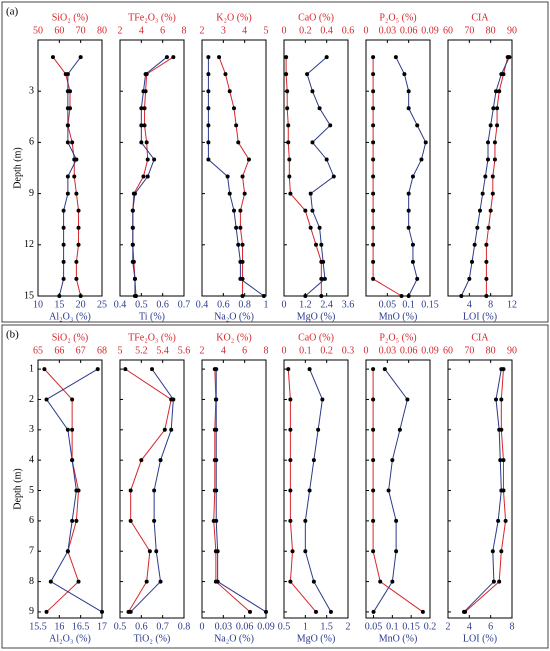 This screenshot has width=550, height=651. What do you see at coordinates (512, 30) in the screenshot?
I see `top-tick-label: 90` at bounding box center [512, 30].